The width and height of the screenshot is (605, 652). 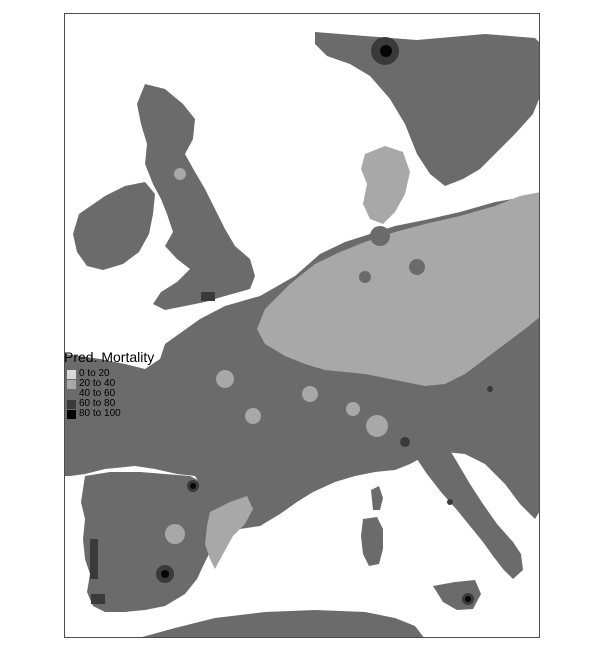 I want to click on legend-label: 0 to 20, so click(x=94, y=373).